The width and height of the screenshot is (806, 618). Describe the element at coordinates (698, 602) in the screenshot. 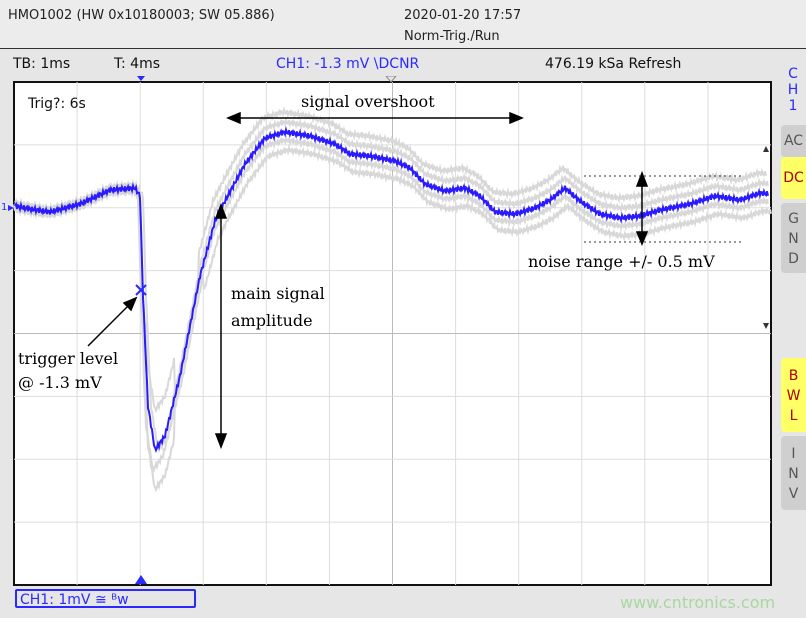

I see `watermark: www.cntronics.com` at that location.